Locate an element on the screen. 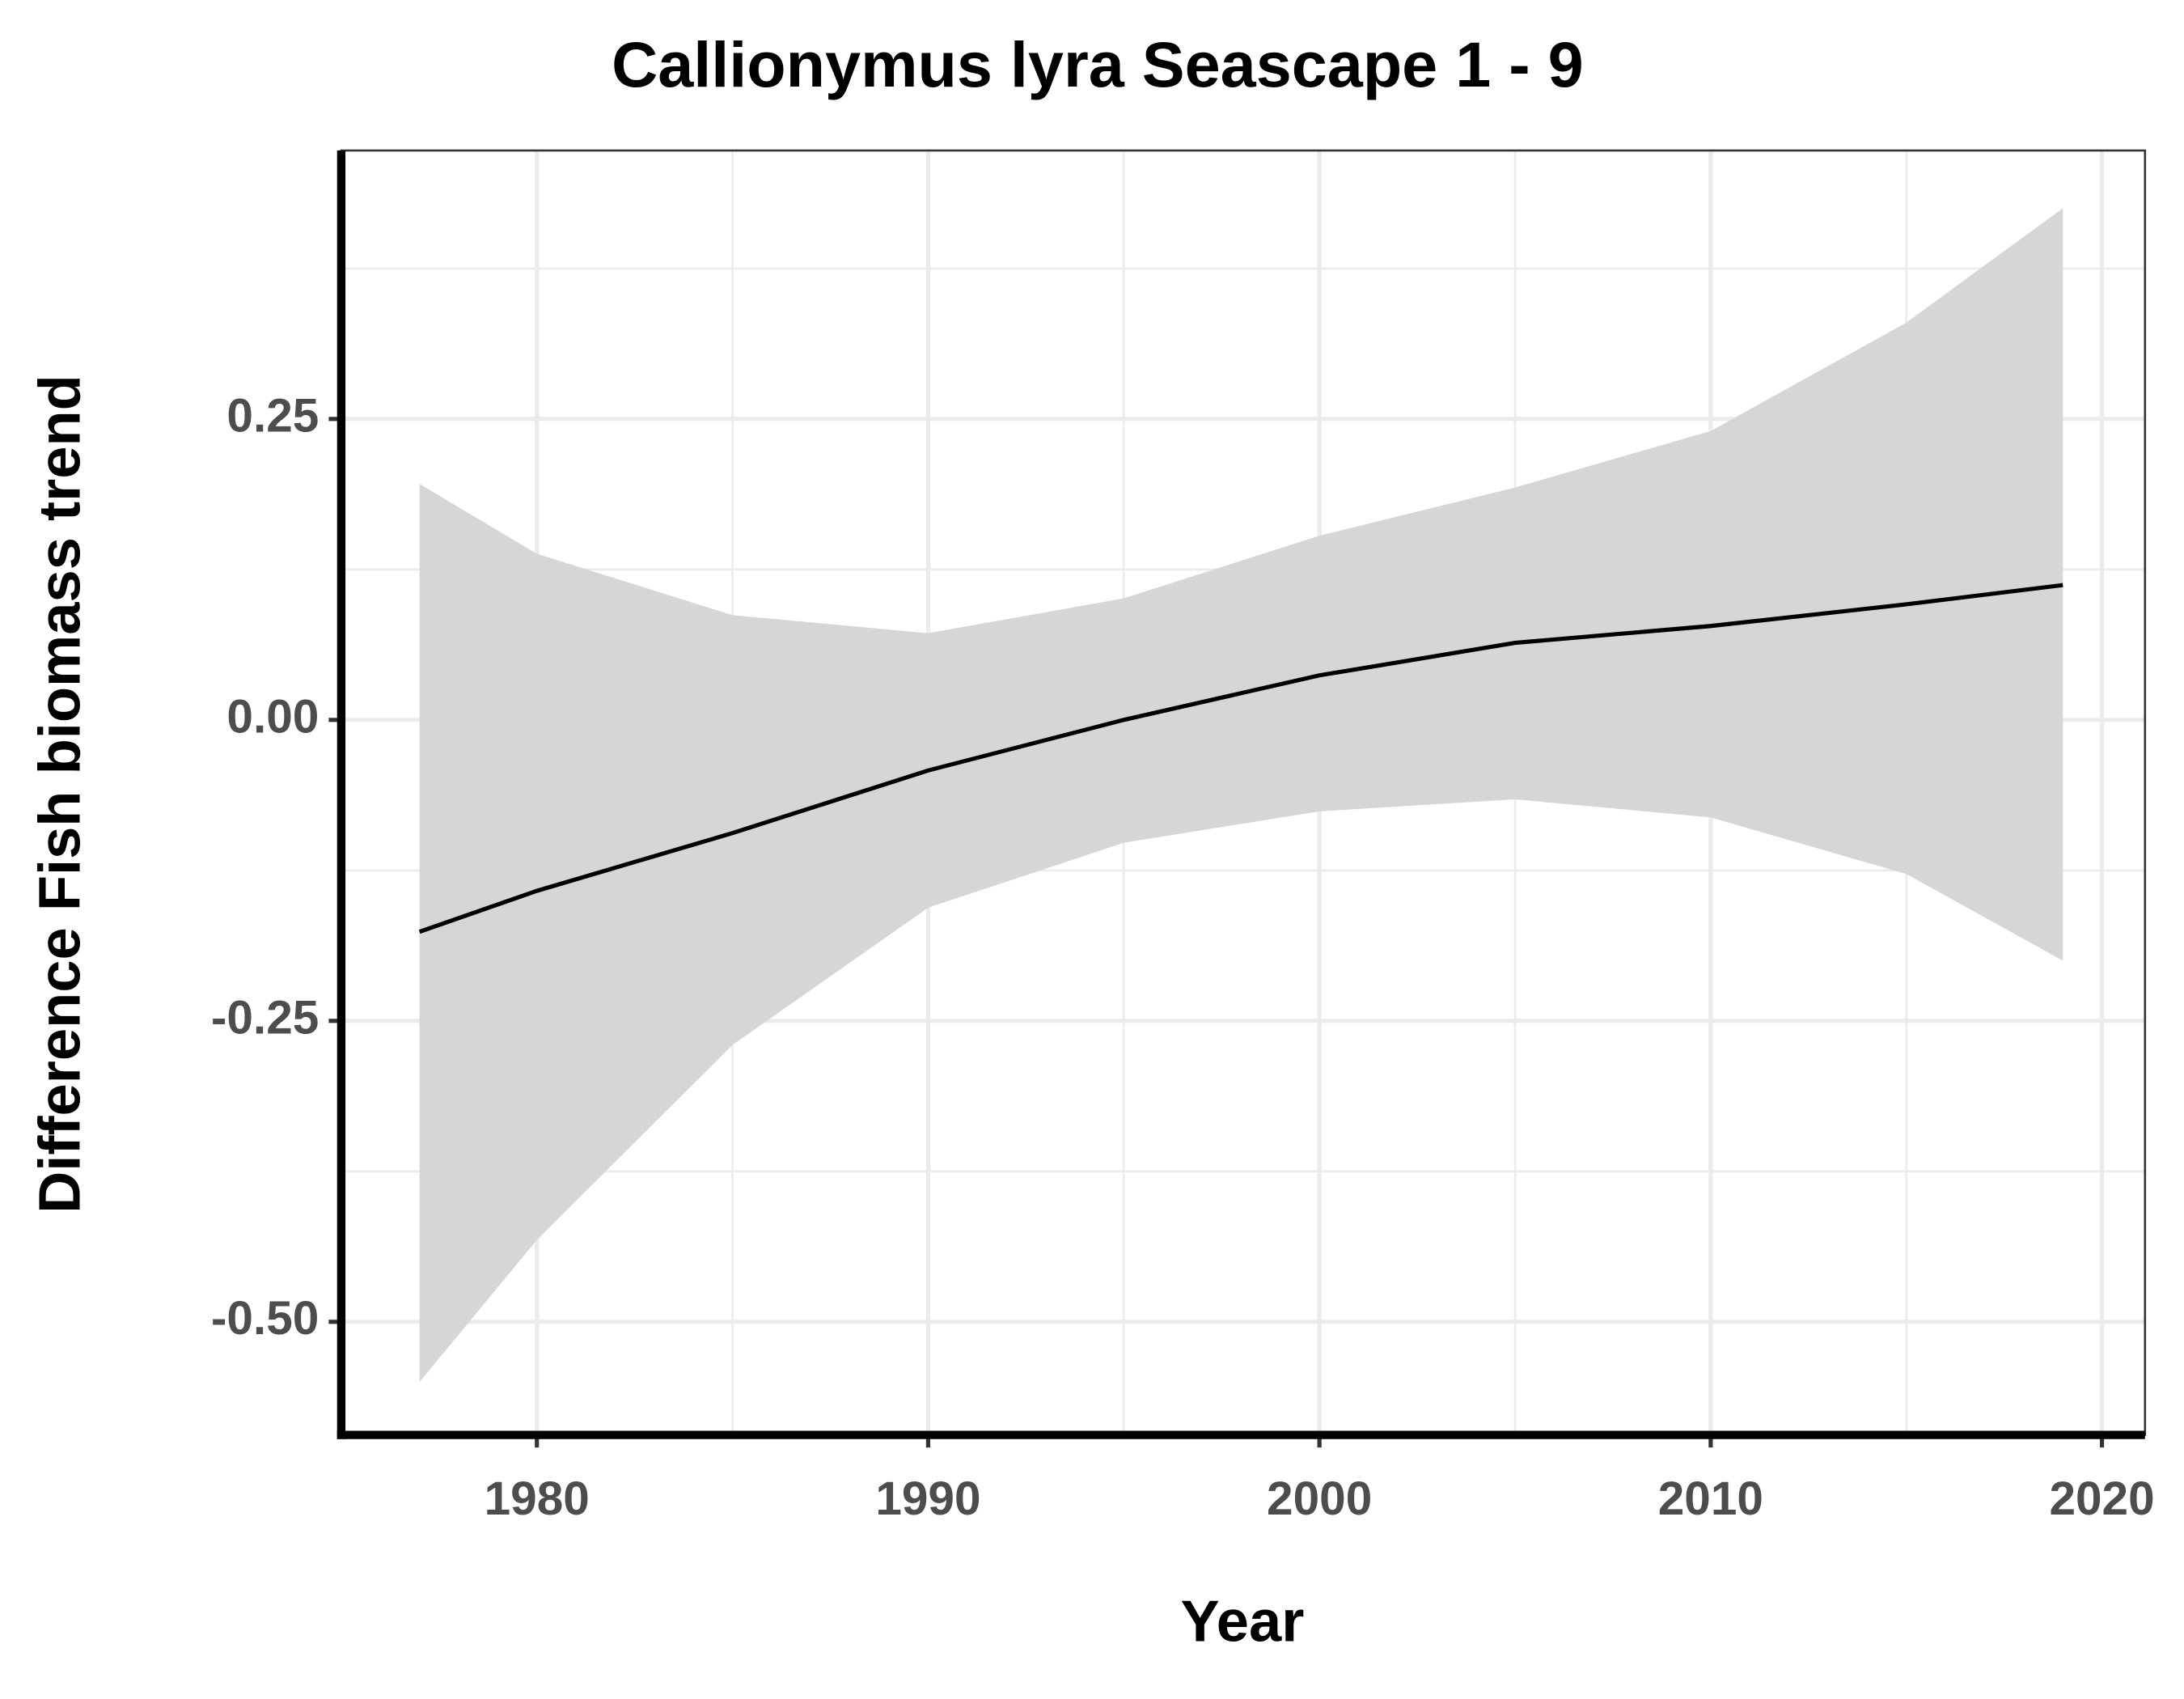  x-axis-title: Year is located at coordinates (1243, 1622).